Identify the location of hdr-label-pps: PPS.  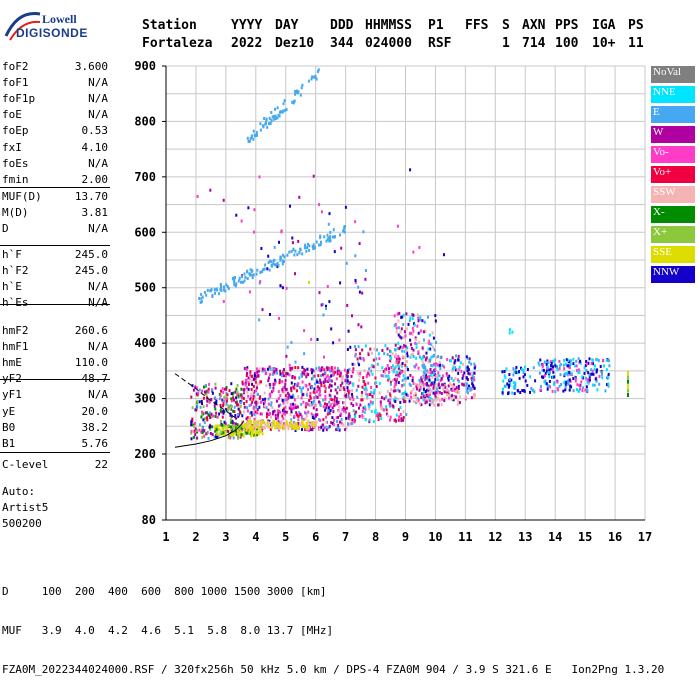
(567, 25).